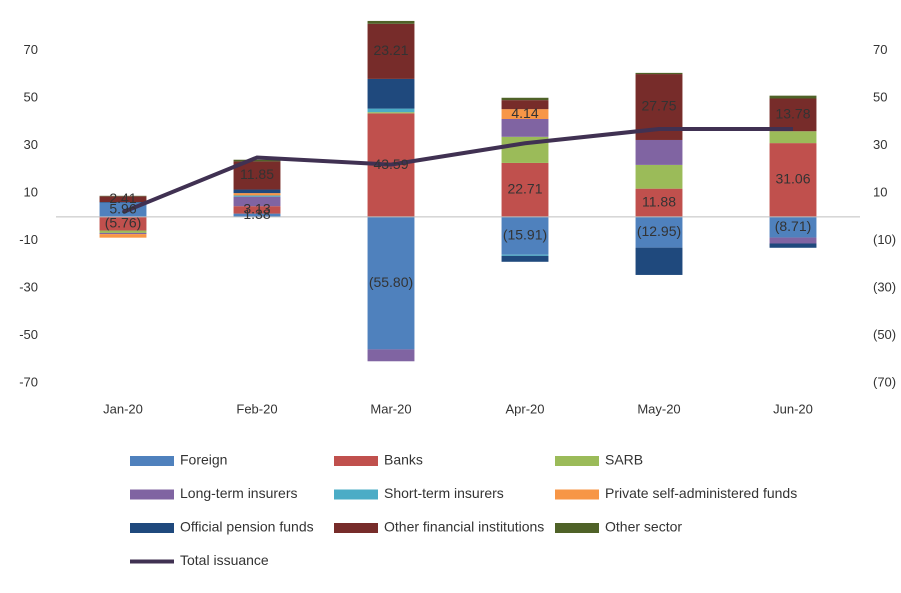  What do you see at coordinates (239, 493) in the screenshot?
I see `legend-label: Long-term insurers` at bounding box center [239, 493].